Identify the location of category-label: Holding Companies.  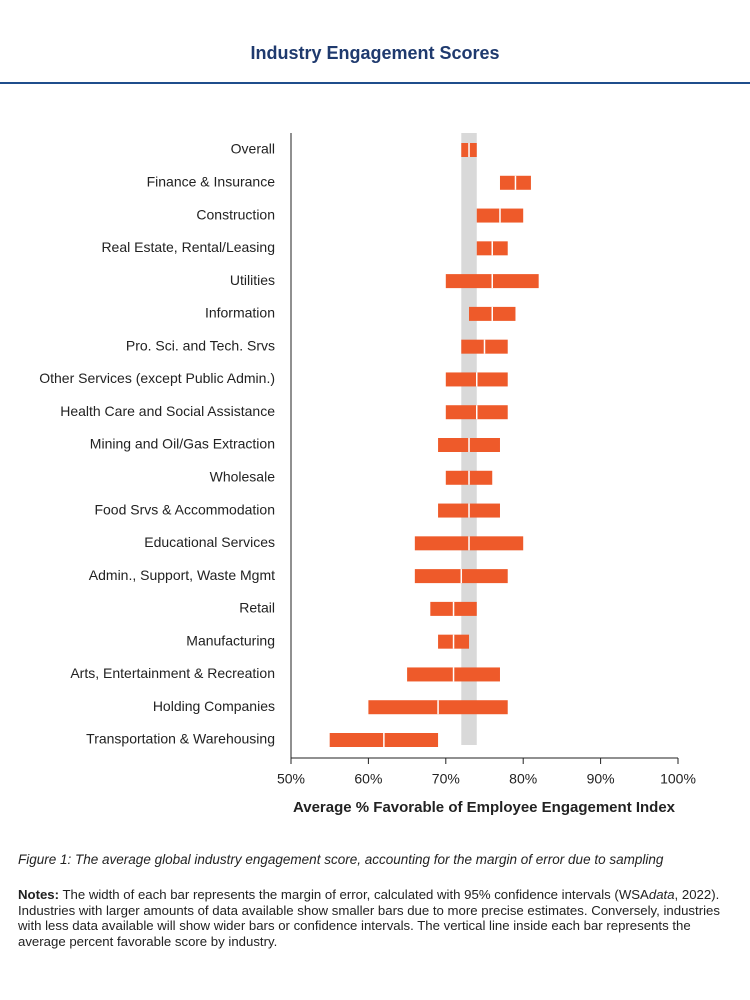
(214, 706).